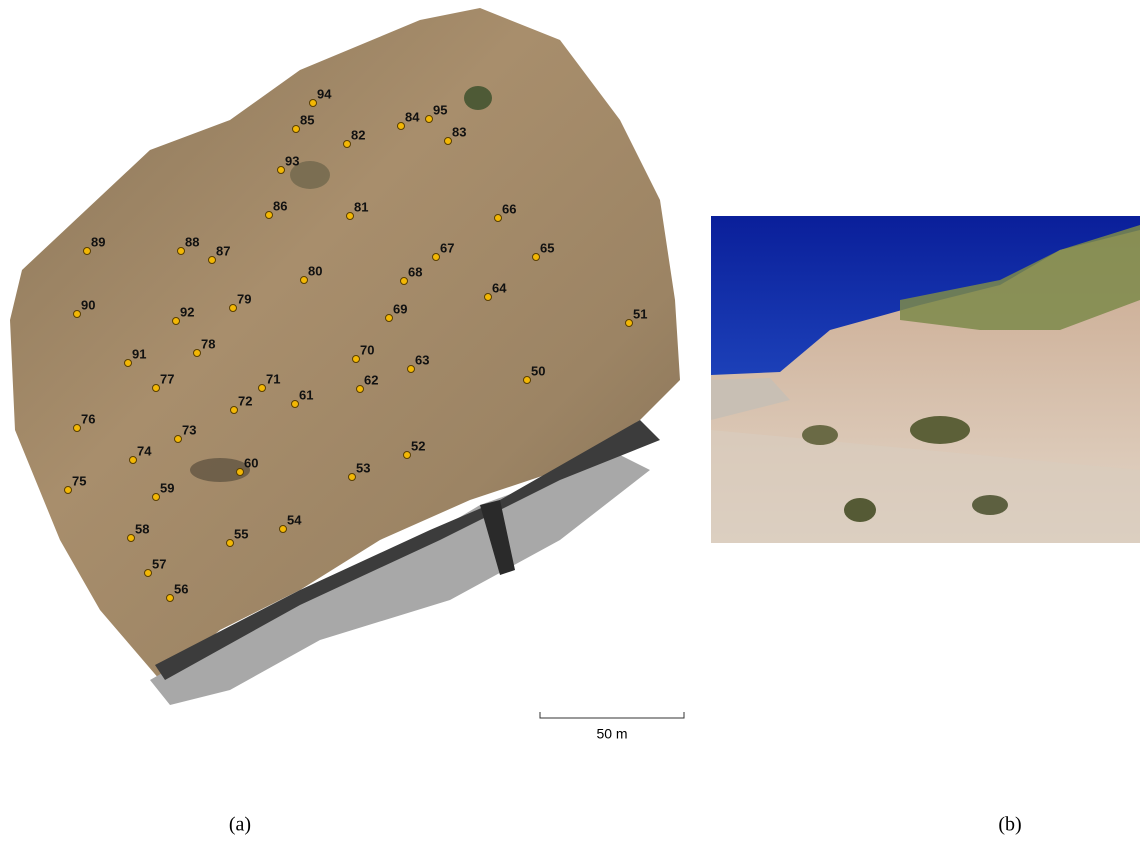 This screenshot has width=1140, height=853. What do you see at coordinates (192, 241) in the screenshot?
I see `point-label: 88` at bounding box center [192, 241].